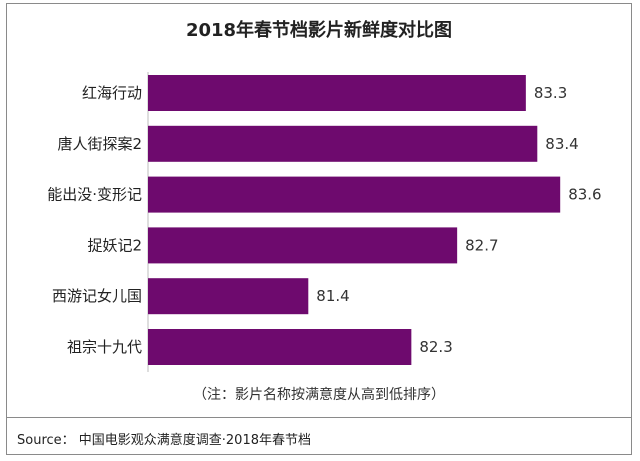 Image resolution: width=640 pixels, height=461 pixels. I want to click on category-label: 唐人街探案2, so click(99, 144).